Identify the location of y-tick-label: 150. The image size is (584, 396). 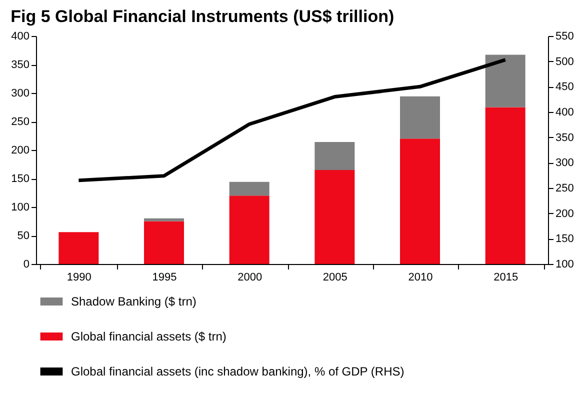
(20, 179).